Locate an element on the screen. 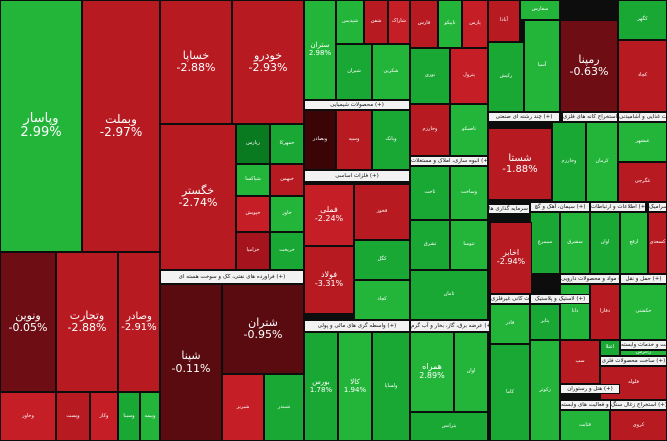 This screenshot has width=667, height=441. group-bank: واسطه گری های مالی و پولی (+) is located at coordinates (357, 326).